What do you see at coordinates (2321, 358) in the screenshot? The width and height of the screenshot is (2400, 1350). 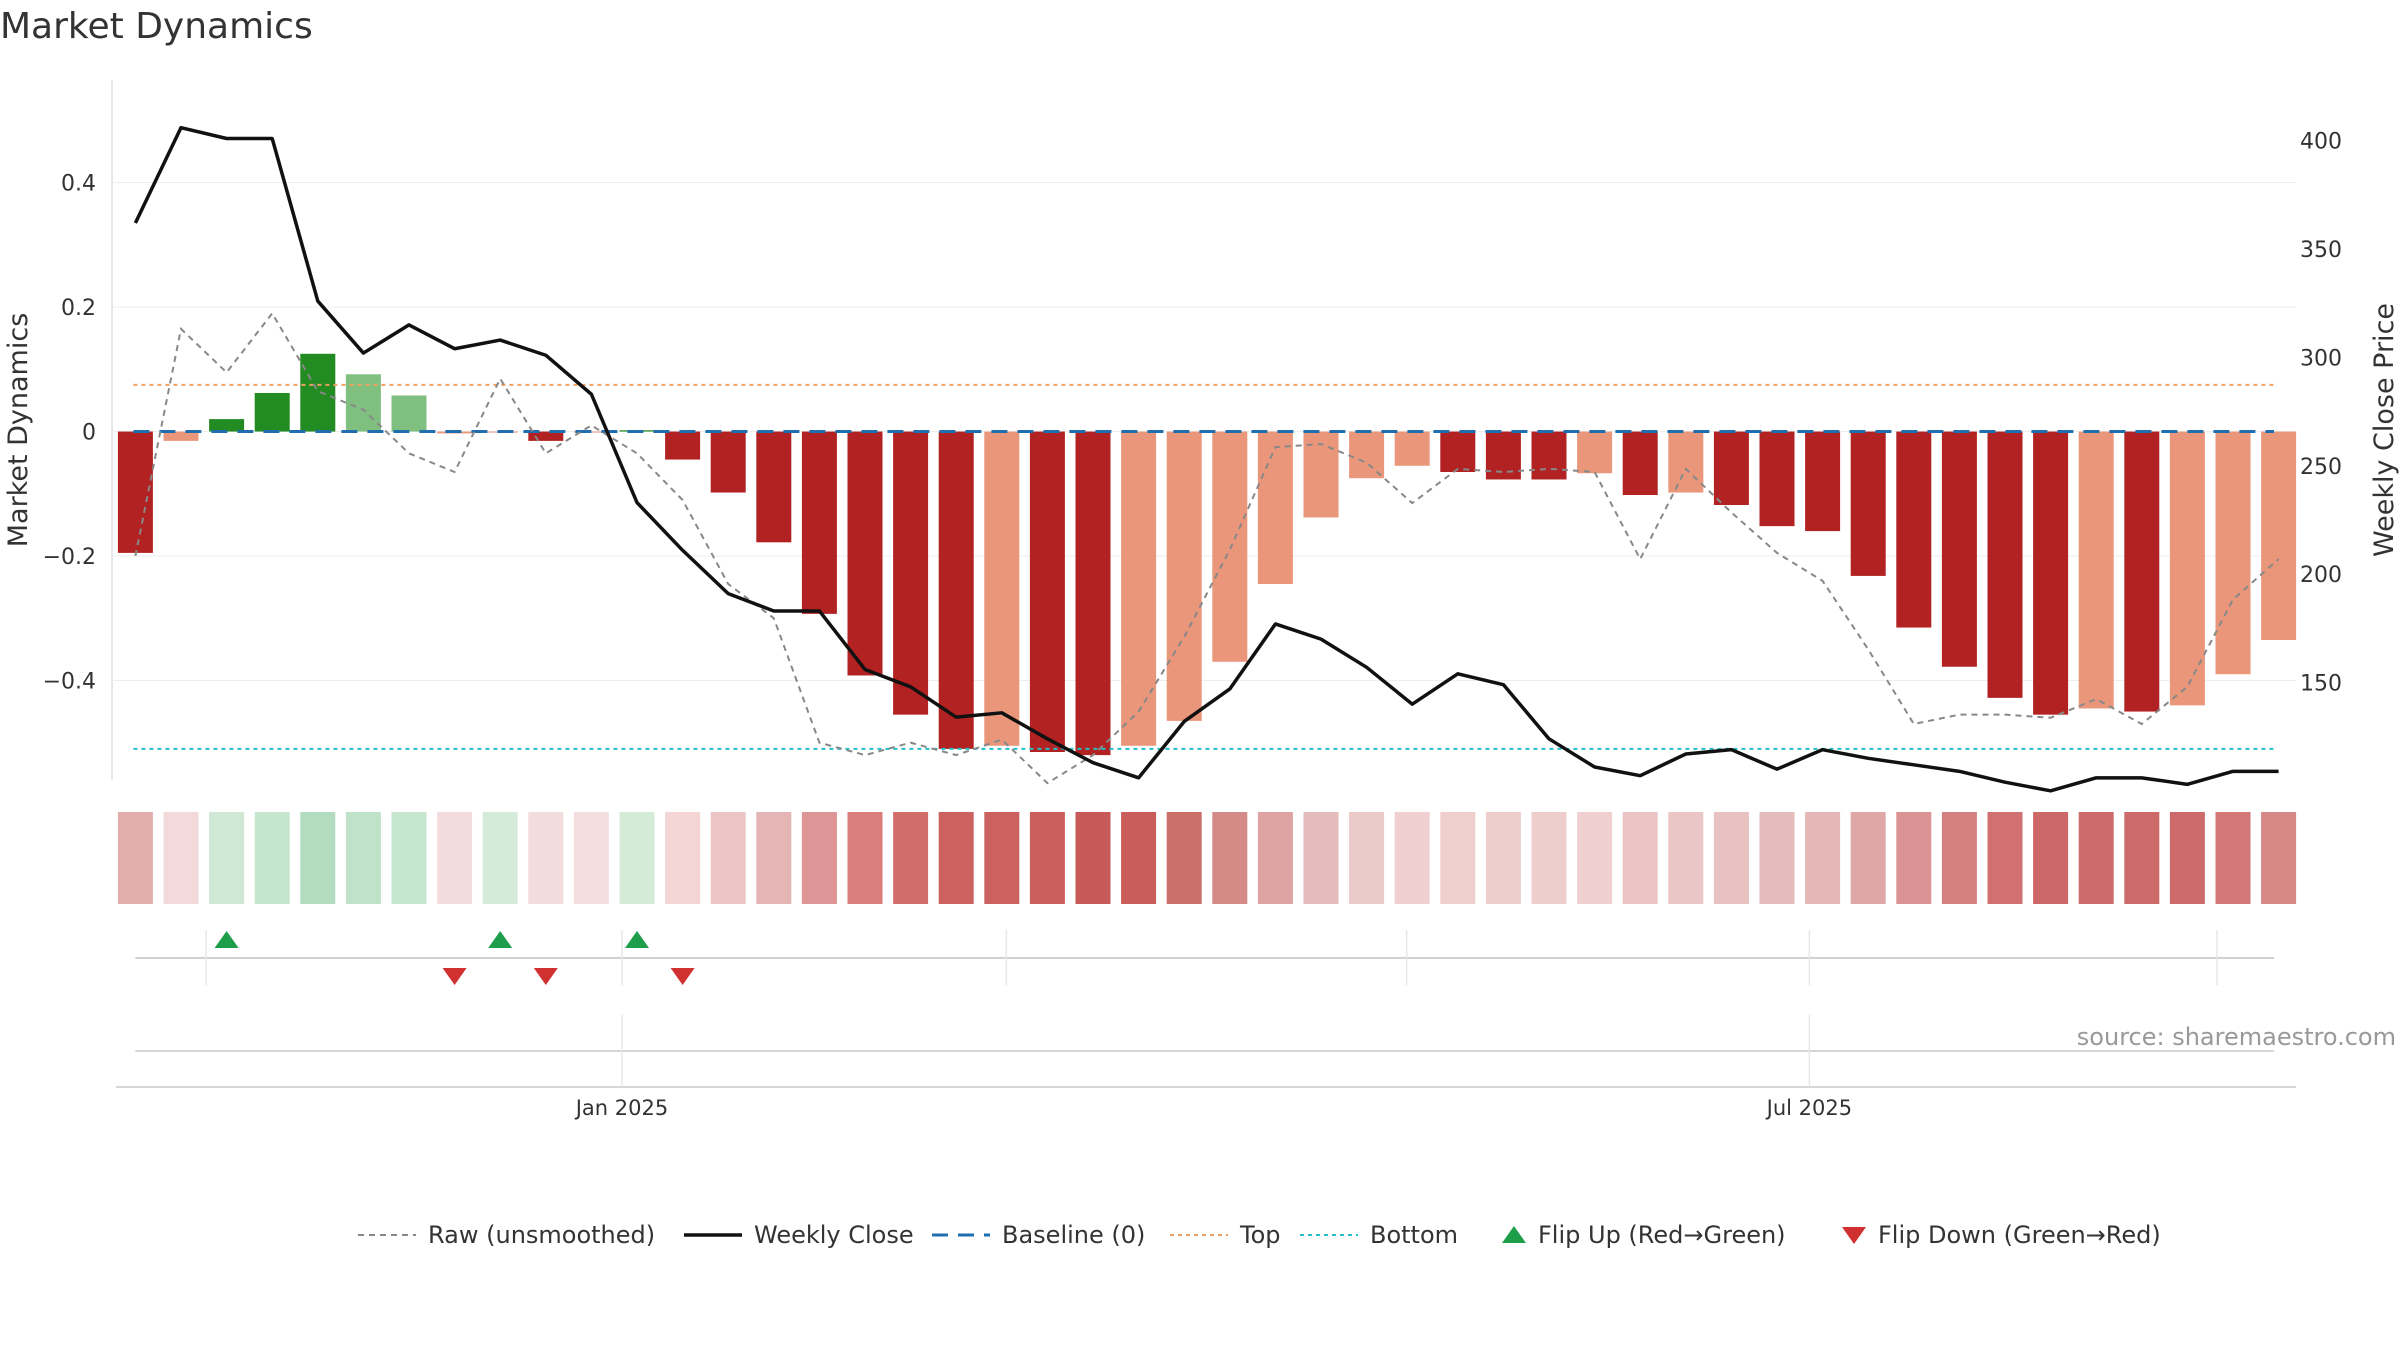 I see `y2-tick-label: 300` at bounding box center [2321, 358].